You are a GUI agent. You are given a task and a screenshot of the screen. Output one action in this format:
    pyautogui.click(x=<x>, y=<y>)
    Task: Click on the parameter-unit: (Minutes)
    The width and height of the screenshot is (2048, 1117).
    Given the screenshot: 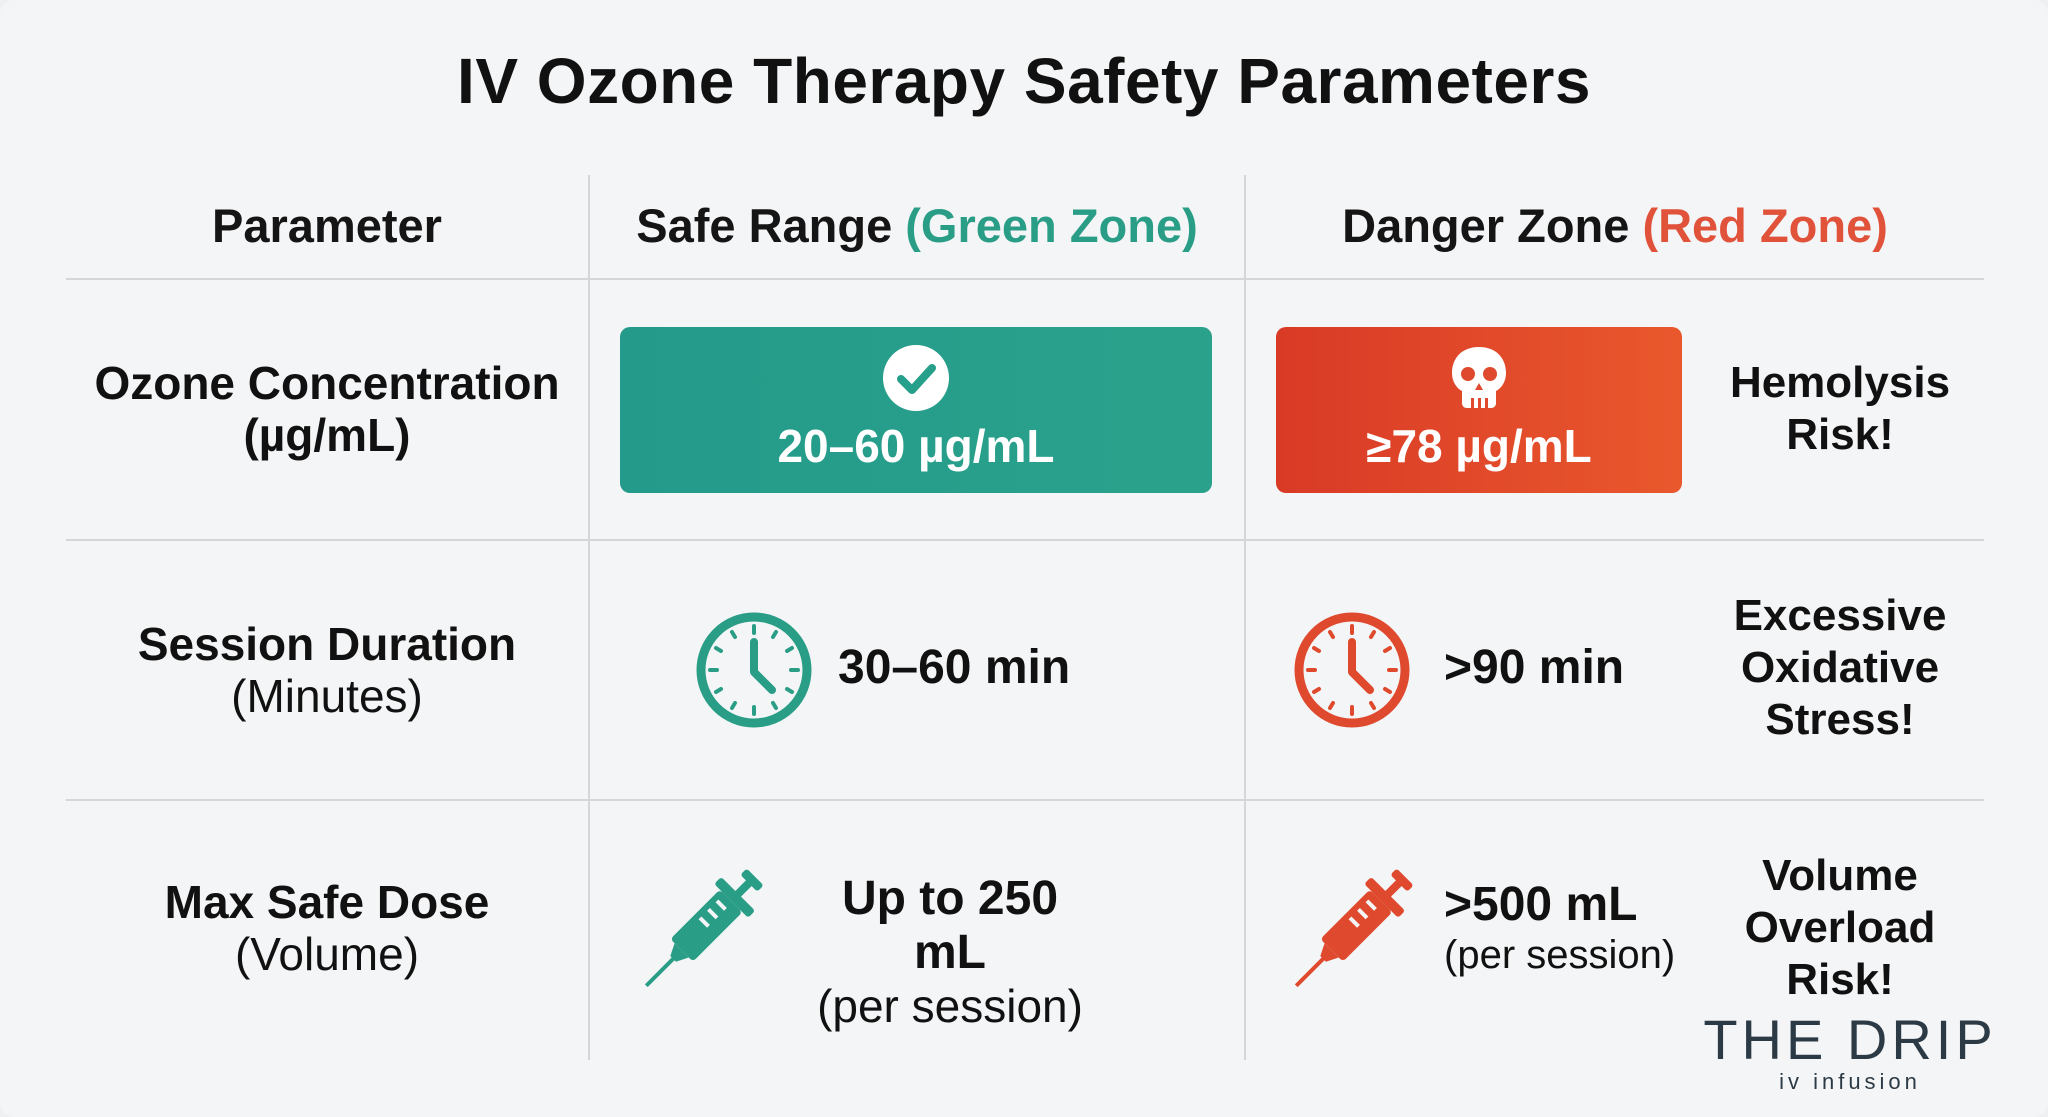 What is the action you would take?
    pyautogui.click(x=327, y=696)
    